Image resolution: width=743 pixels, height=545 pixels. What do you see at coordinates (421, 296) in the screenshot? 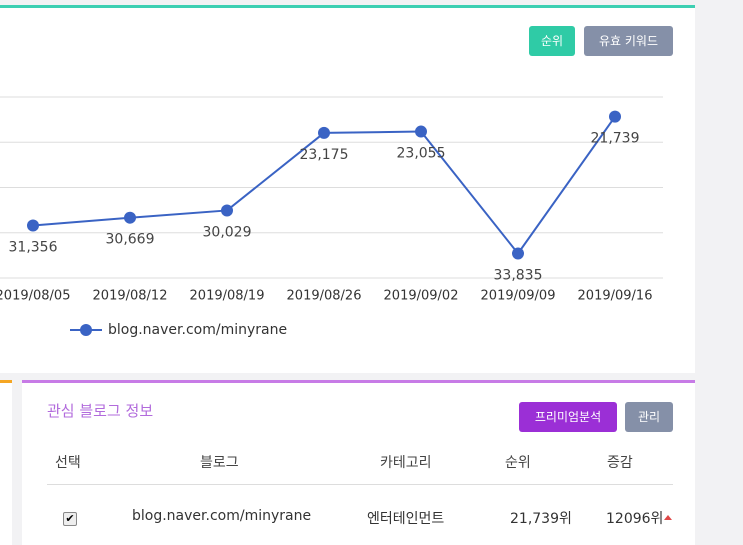
I see `x-tick-label: 2019/09/02` at bounding box center [421, 296].